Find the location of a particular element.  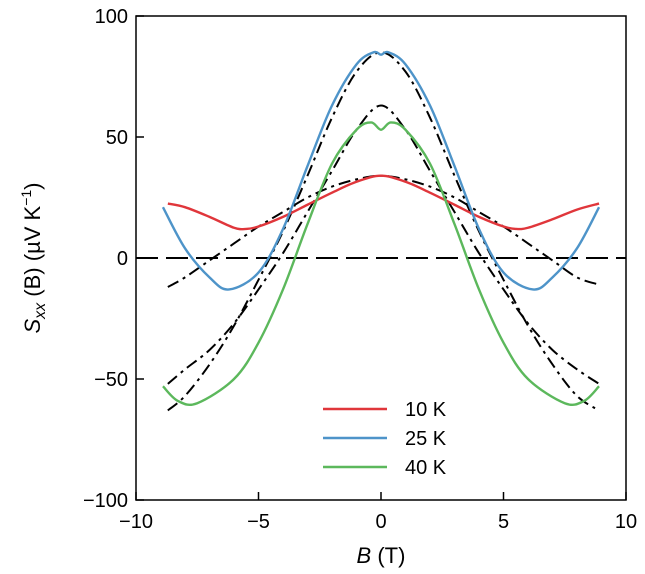

x-axis-label: B (T) is located at coordinates (381, 555).